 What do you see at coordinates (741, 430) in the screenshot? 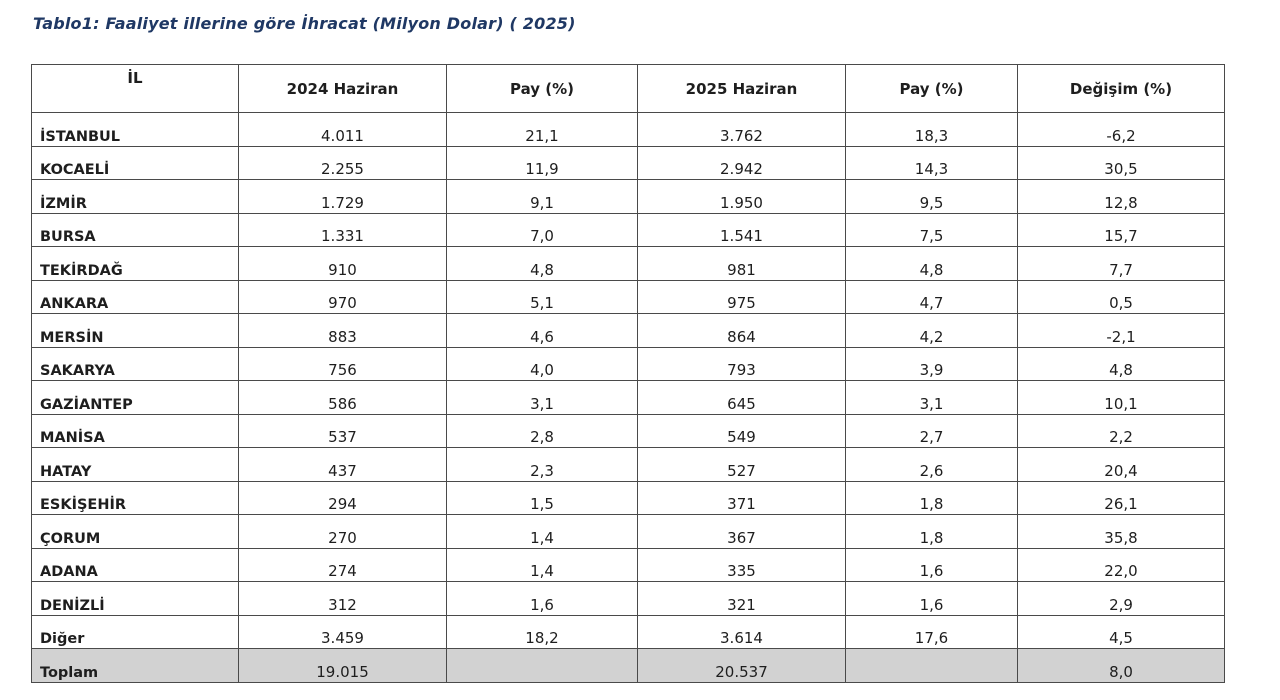
I see `cell-2025-haziran: 549` at bounding box center [741, 430].